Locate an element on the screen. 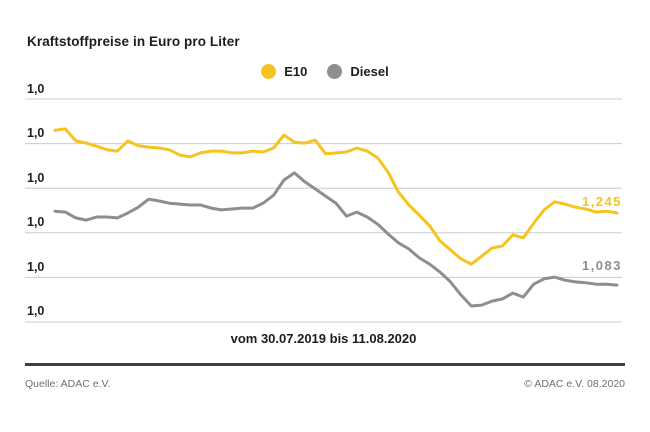 Image resolution: width=650 pixels, height=432 pixels. y-axis-tick-6: 1,0 is located at coordinates (36, 311).